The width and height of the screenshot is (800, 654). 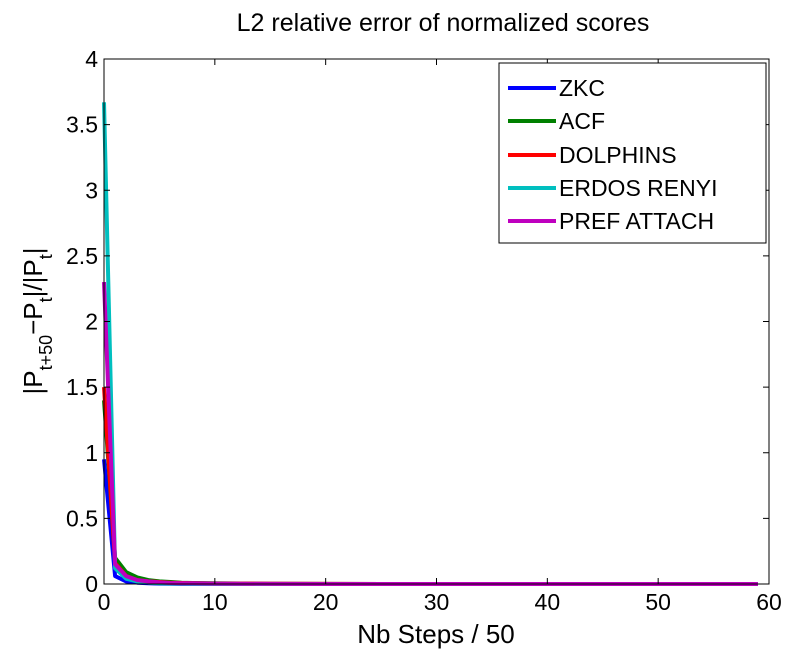 What do you see at coordinates (548, 602) in the screenshot?
I see `x-tick-label: 40` at bounding box center [548, 602].